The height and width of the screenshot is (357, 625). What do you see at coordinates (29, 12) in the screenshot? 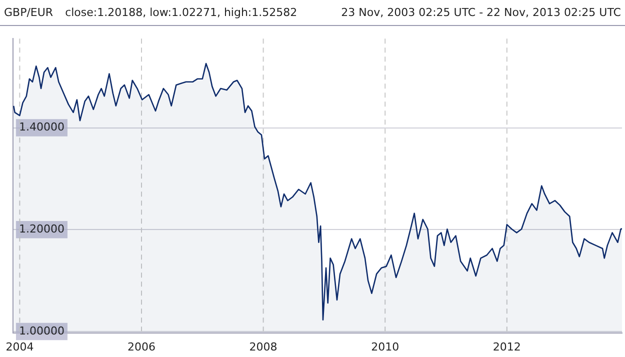
I see `chart-title: GBP/EUR` at bounding box center [29, 12].